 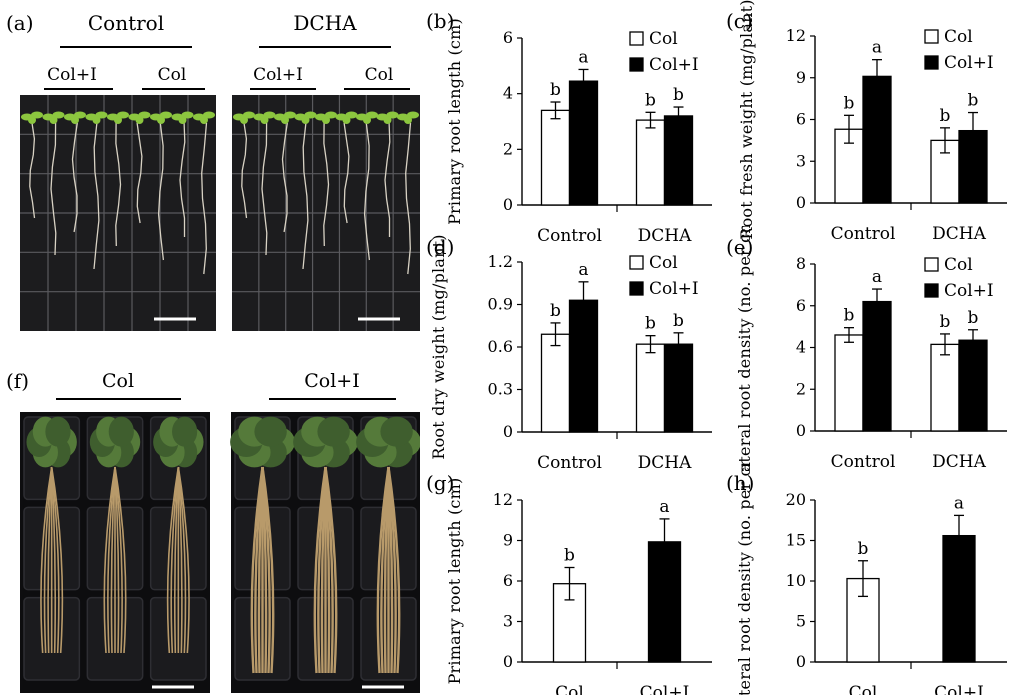 I want to click on y-tick-label: 0, so click(x=508, y=204).